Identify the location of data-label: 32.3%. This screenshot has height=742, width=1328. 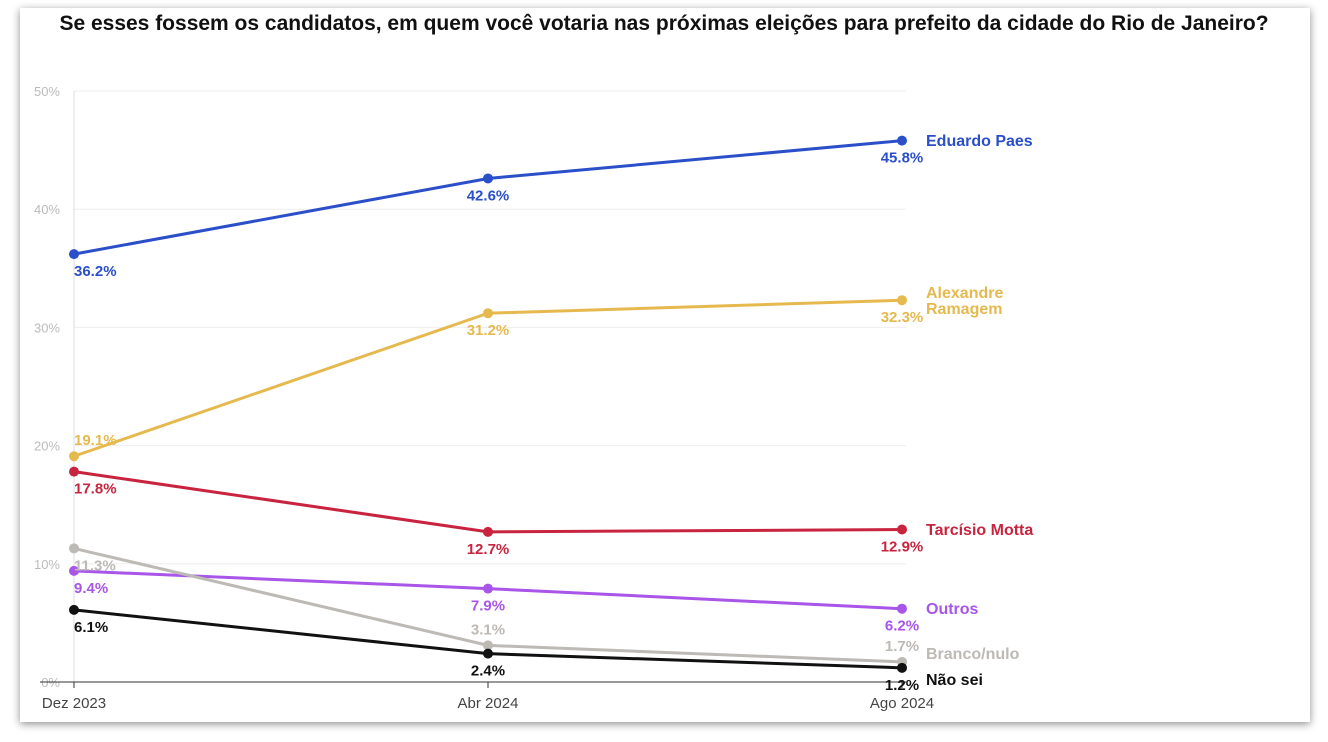
(902, 317).